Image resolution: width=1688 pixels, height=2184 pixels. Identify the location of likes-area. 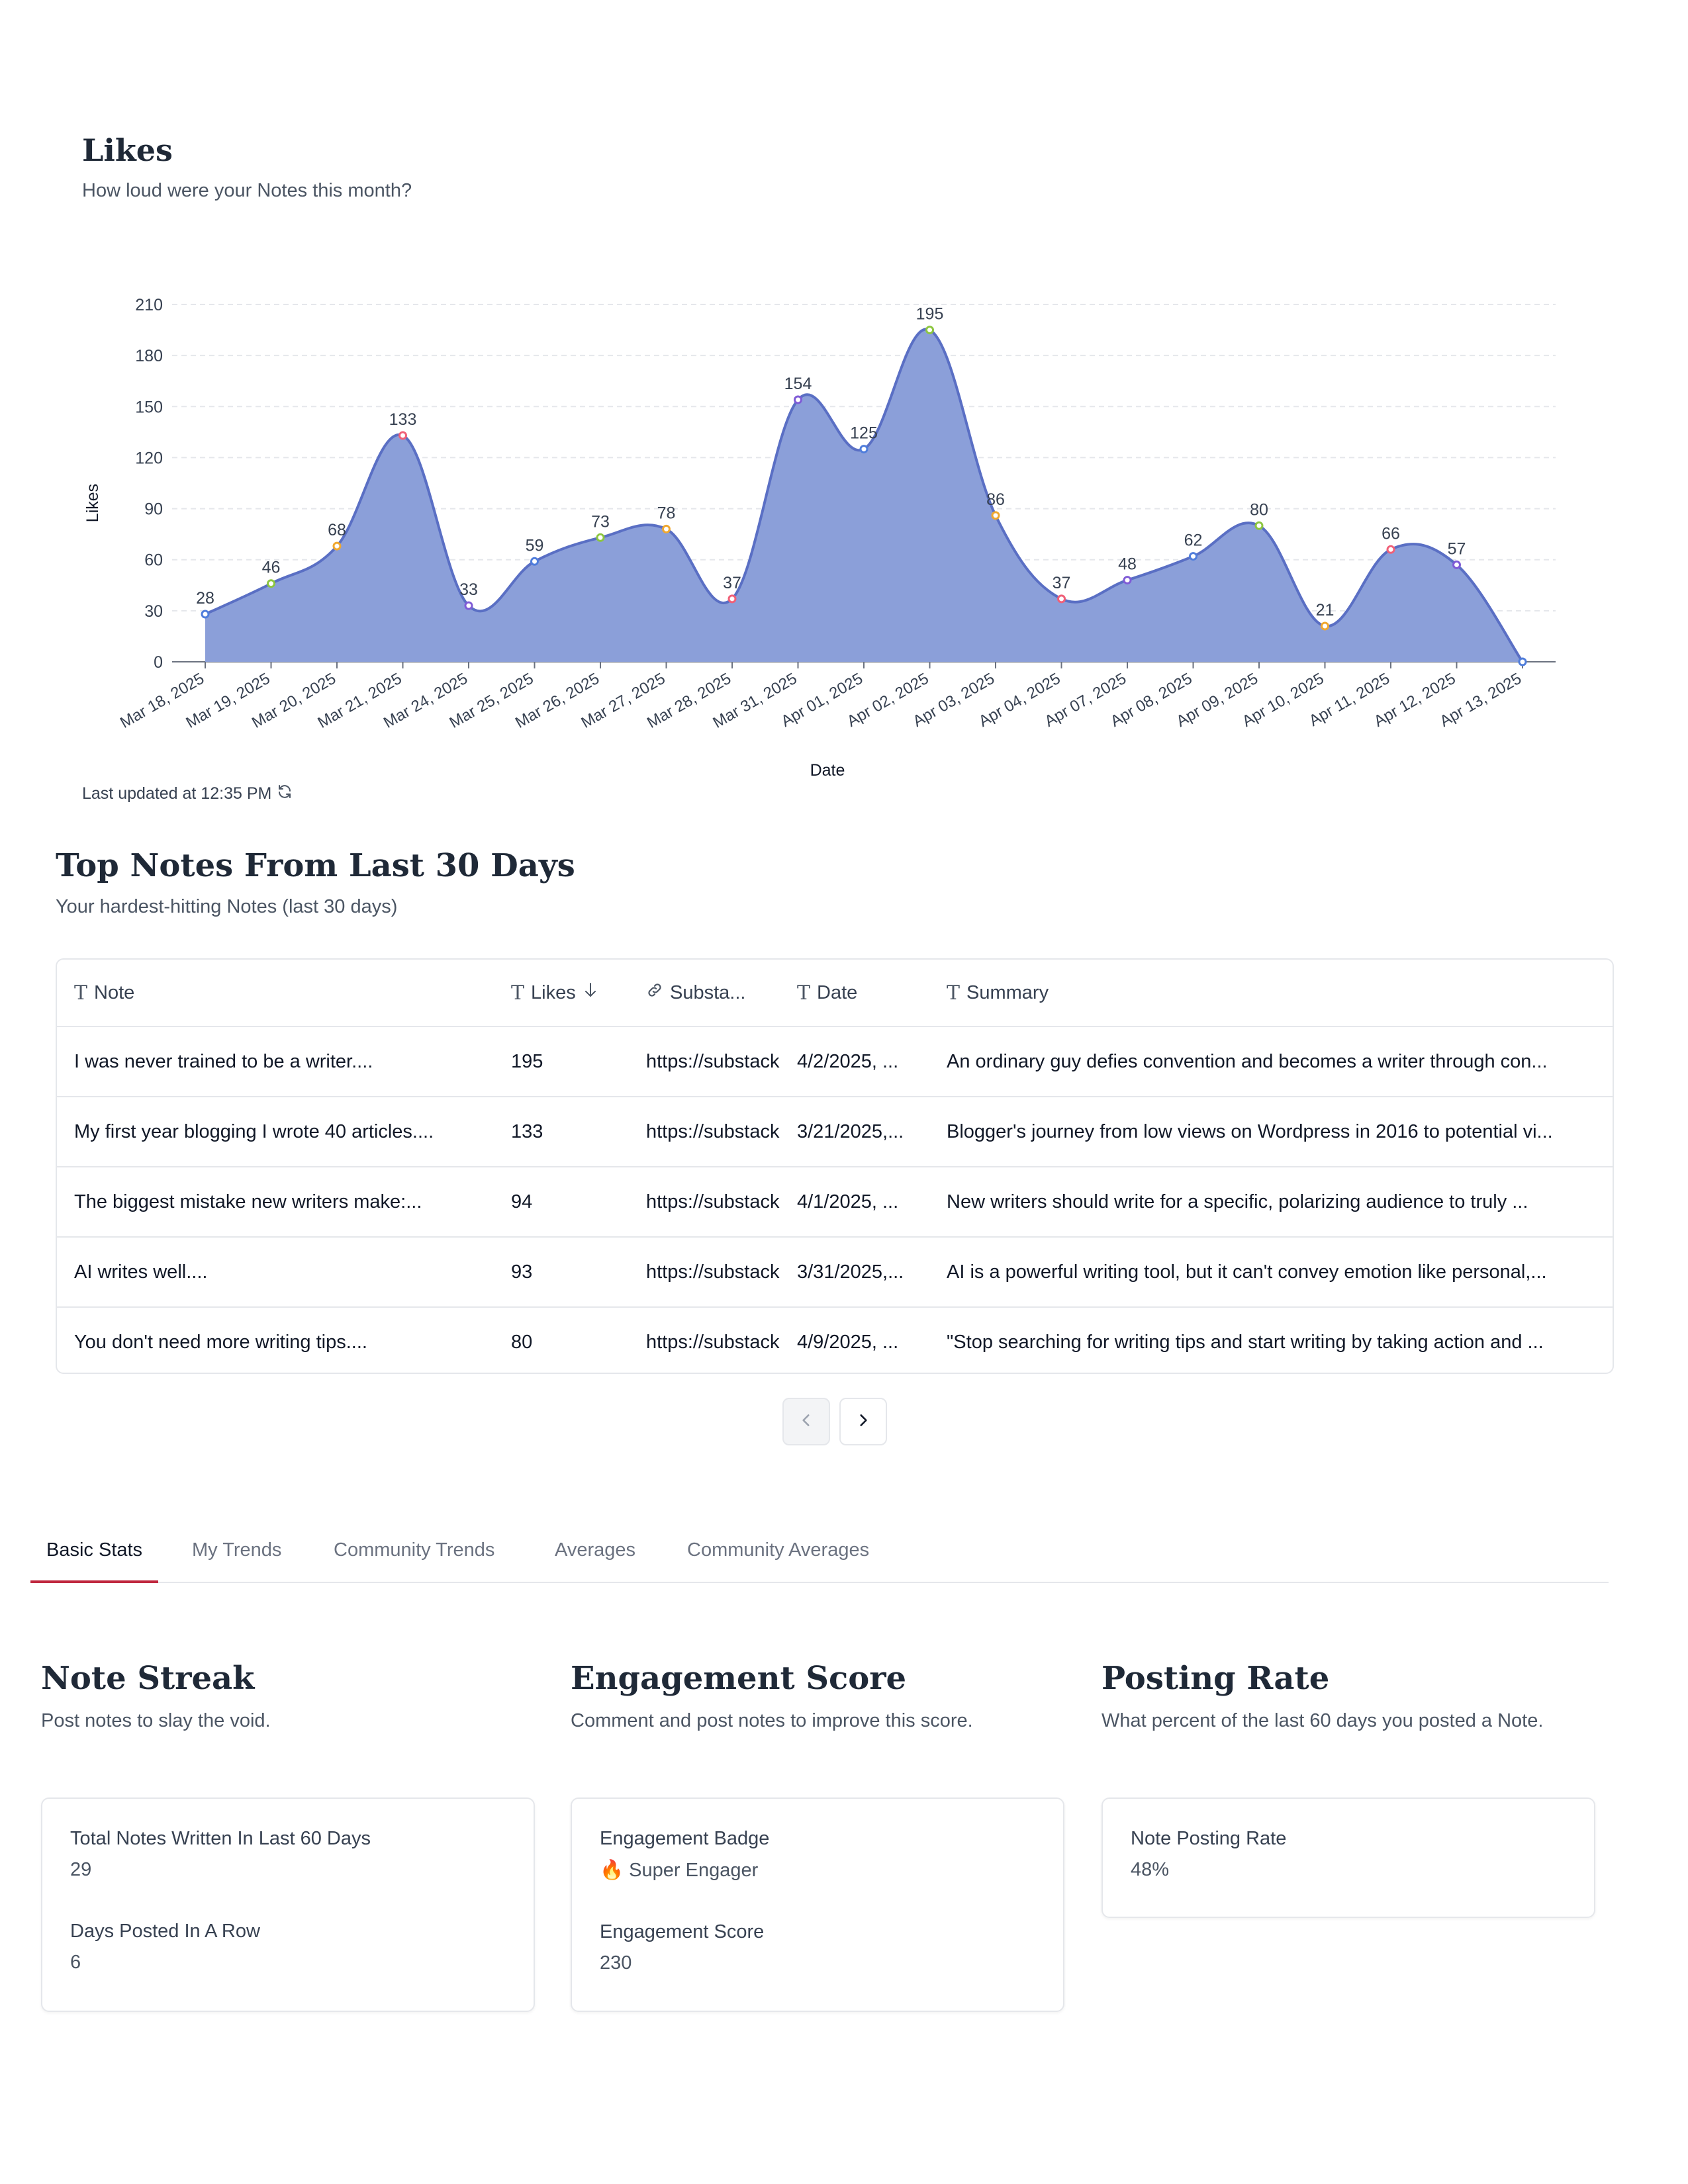
(864, 496).